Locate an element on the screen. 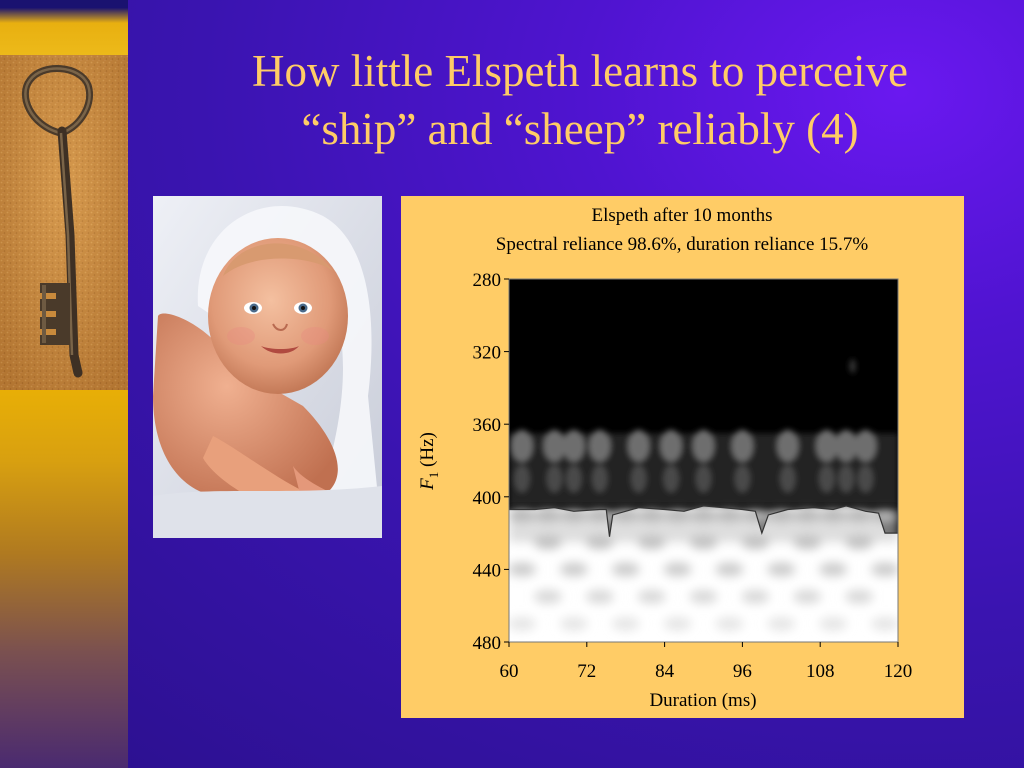  y-axis-label-sub: 1 is located at coordinates (433, 475).